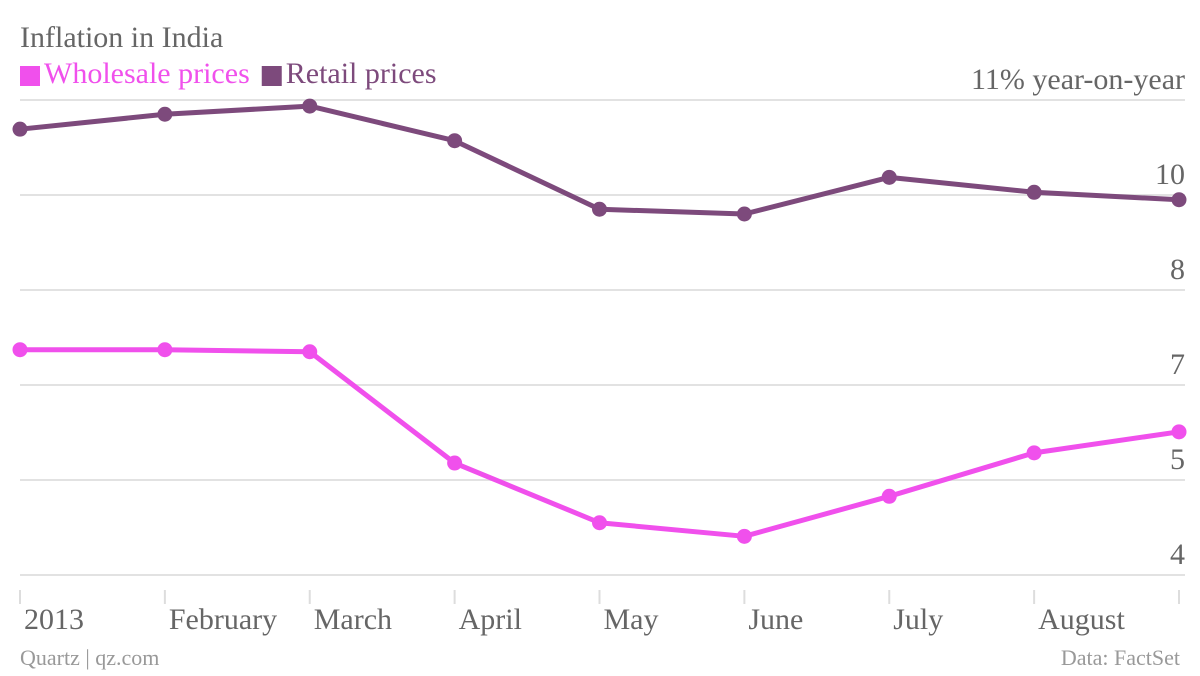 This screenshot has height=676, width=1200. What do you see at coordinates (54, 619) in the screenshot?
I see `x-tick-label: 2013` at bounding box center [54, 619].